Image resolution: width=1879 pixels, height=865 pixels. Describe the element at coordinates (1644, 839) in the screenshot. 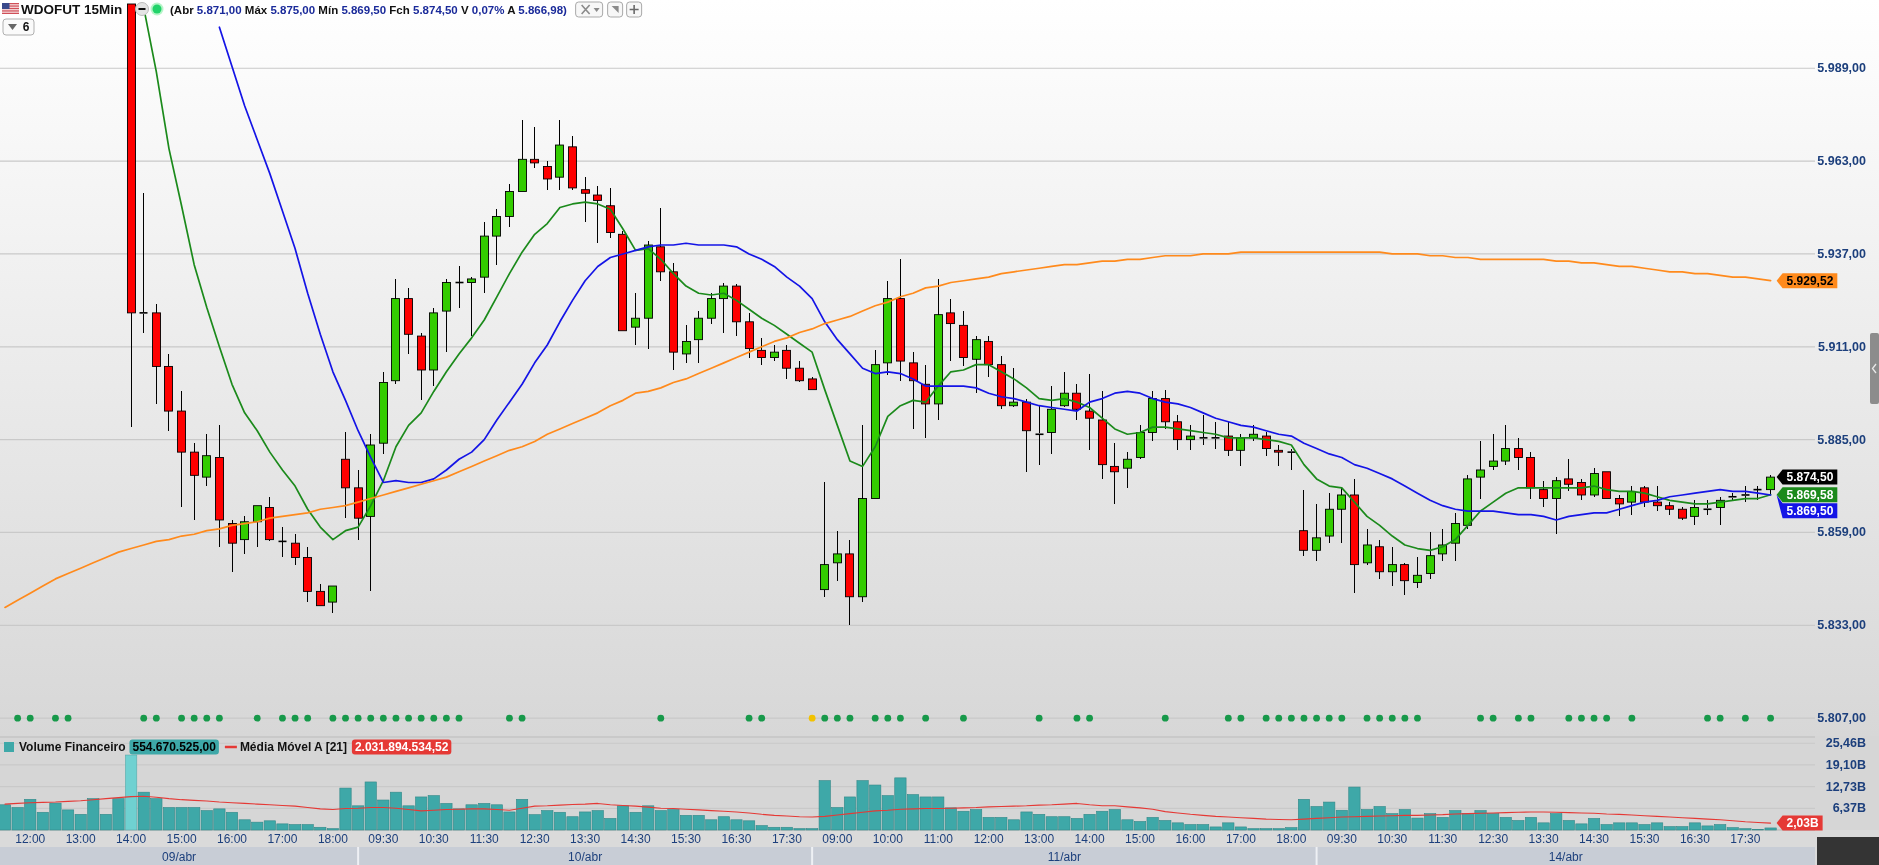

I see `x-tick-label: 15:30` at that location.